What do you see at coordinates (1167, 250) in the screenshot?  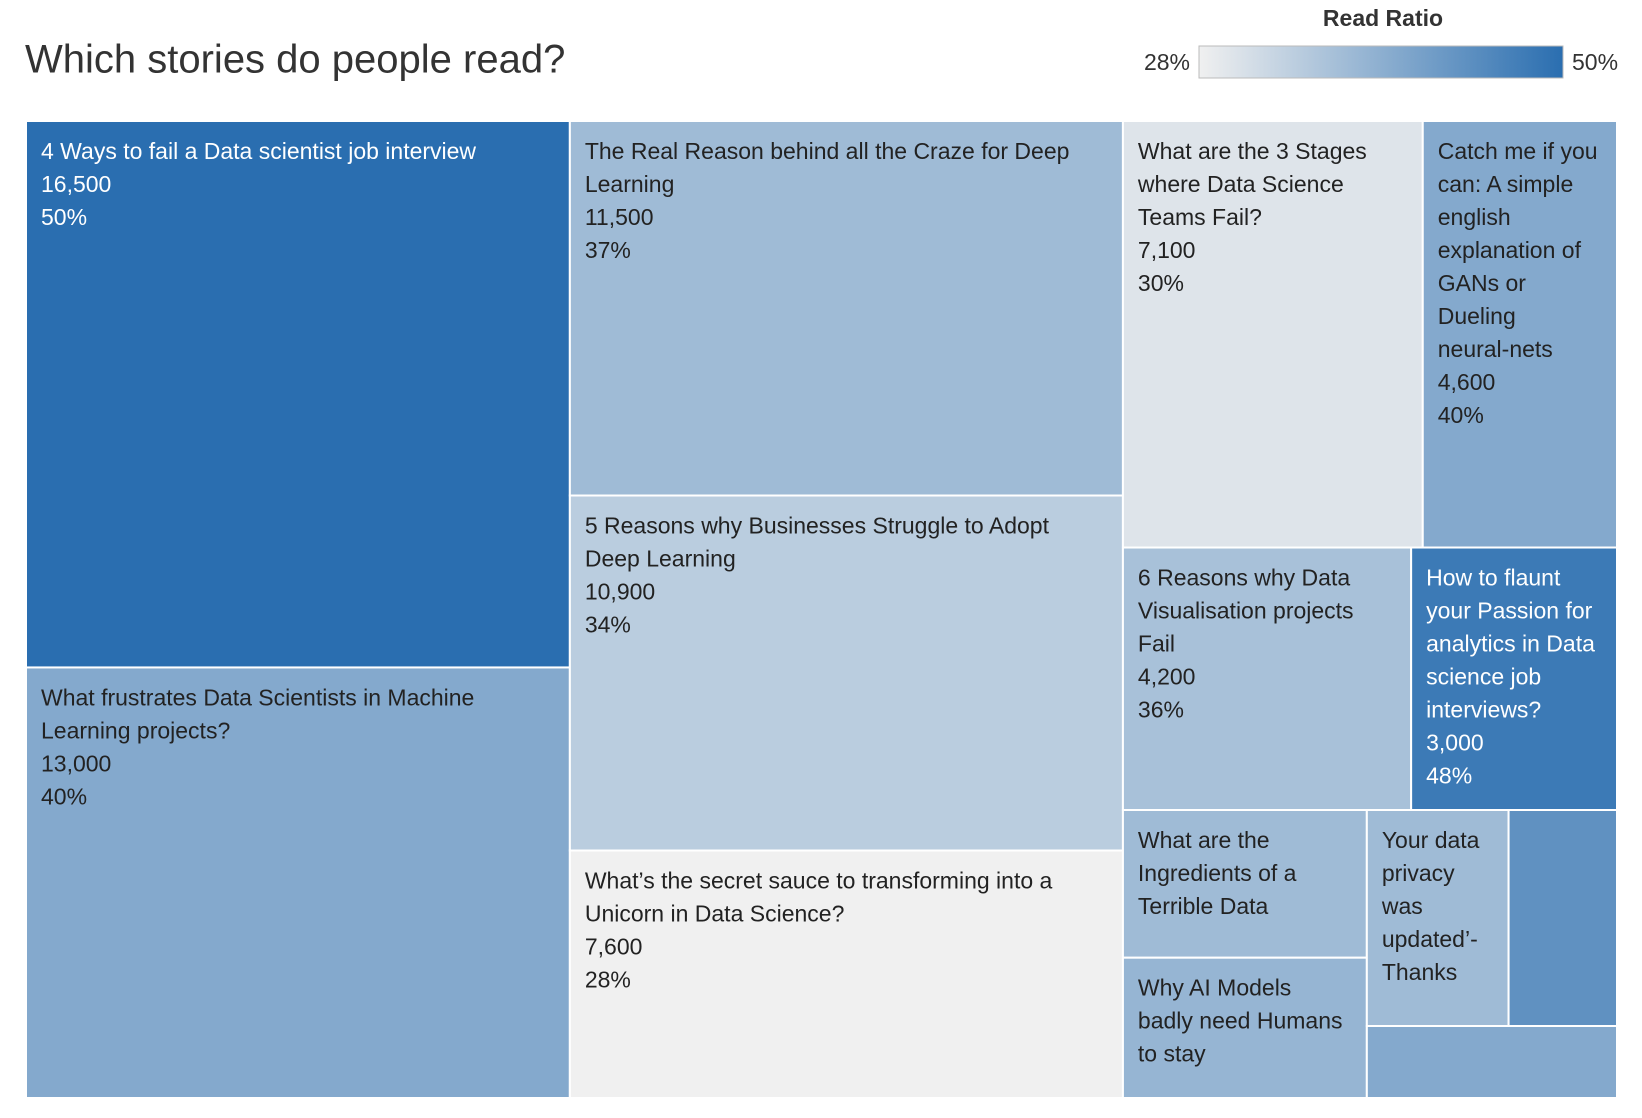 I see `tile-value: 7,100` at bounding box center [1167, 250].